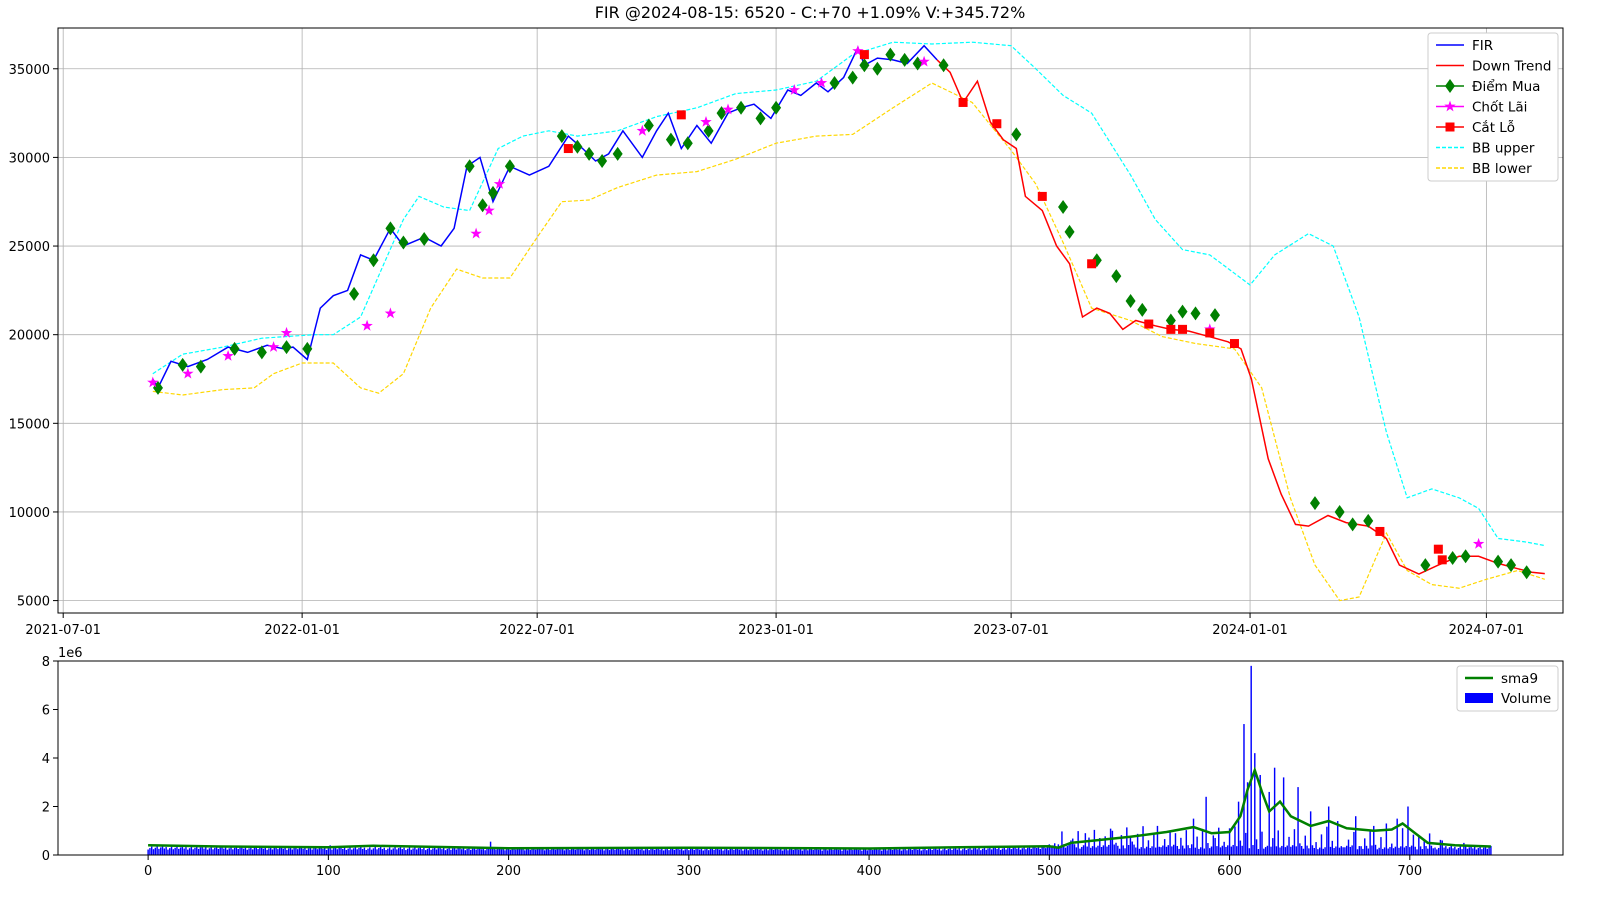  Describe the element at coordinates (1507, 688) in the screenshot. I see `volume-legend: sma9 Volume` at that location.